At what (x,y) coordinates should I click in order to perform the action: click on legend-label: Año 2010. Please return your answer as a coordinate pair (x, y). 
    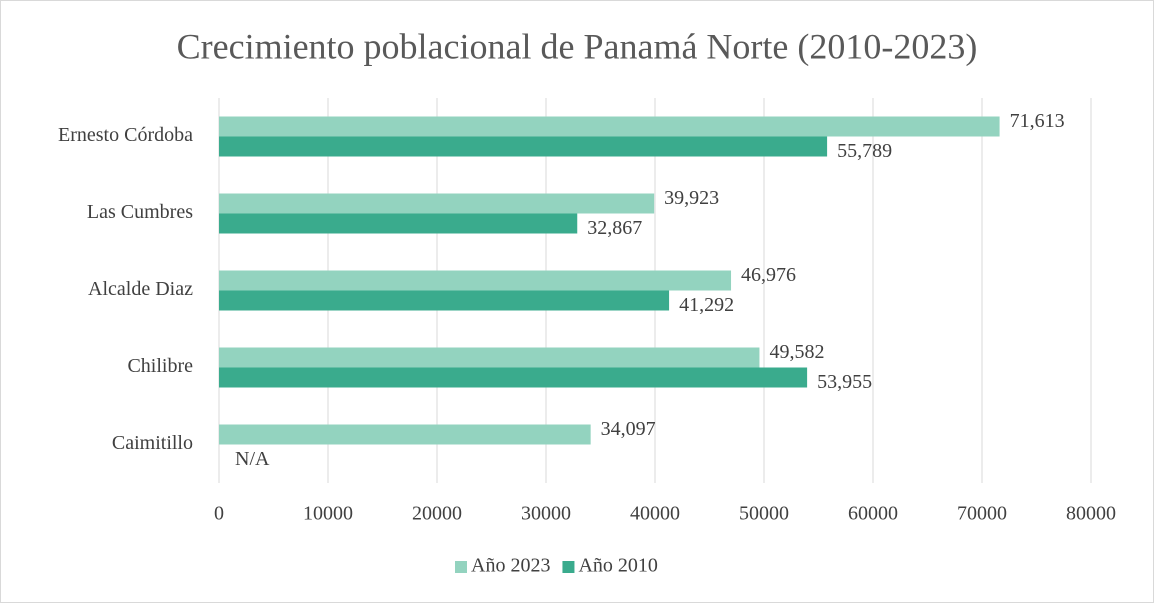
    Looking at the image, I should click on (617, 566).